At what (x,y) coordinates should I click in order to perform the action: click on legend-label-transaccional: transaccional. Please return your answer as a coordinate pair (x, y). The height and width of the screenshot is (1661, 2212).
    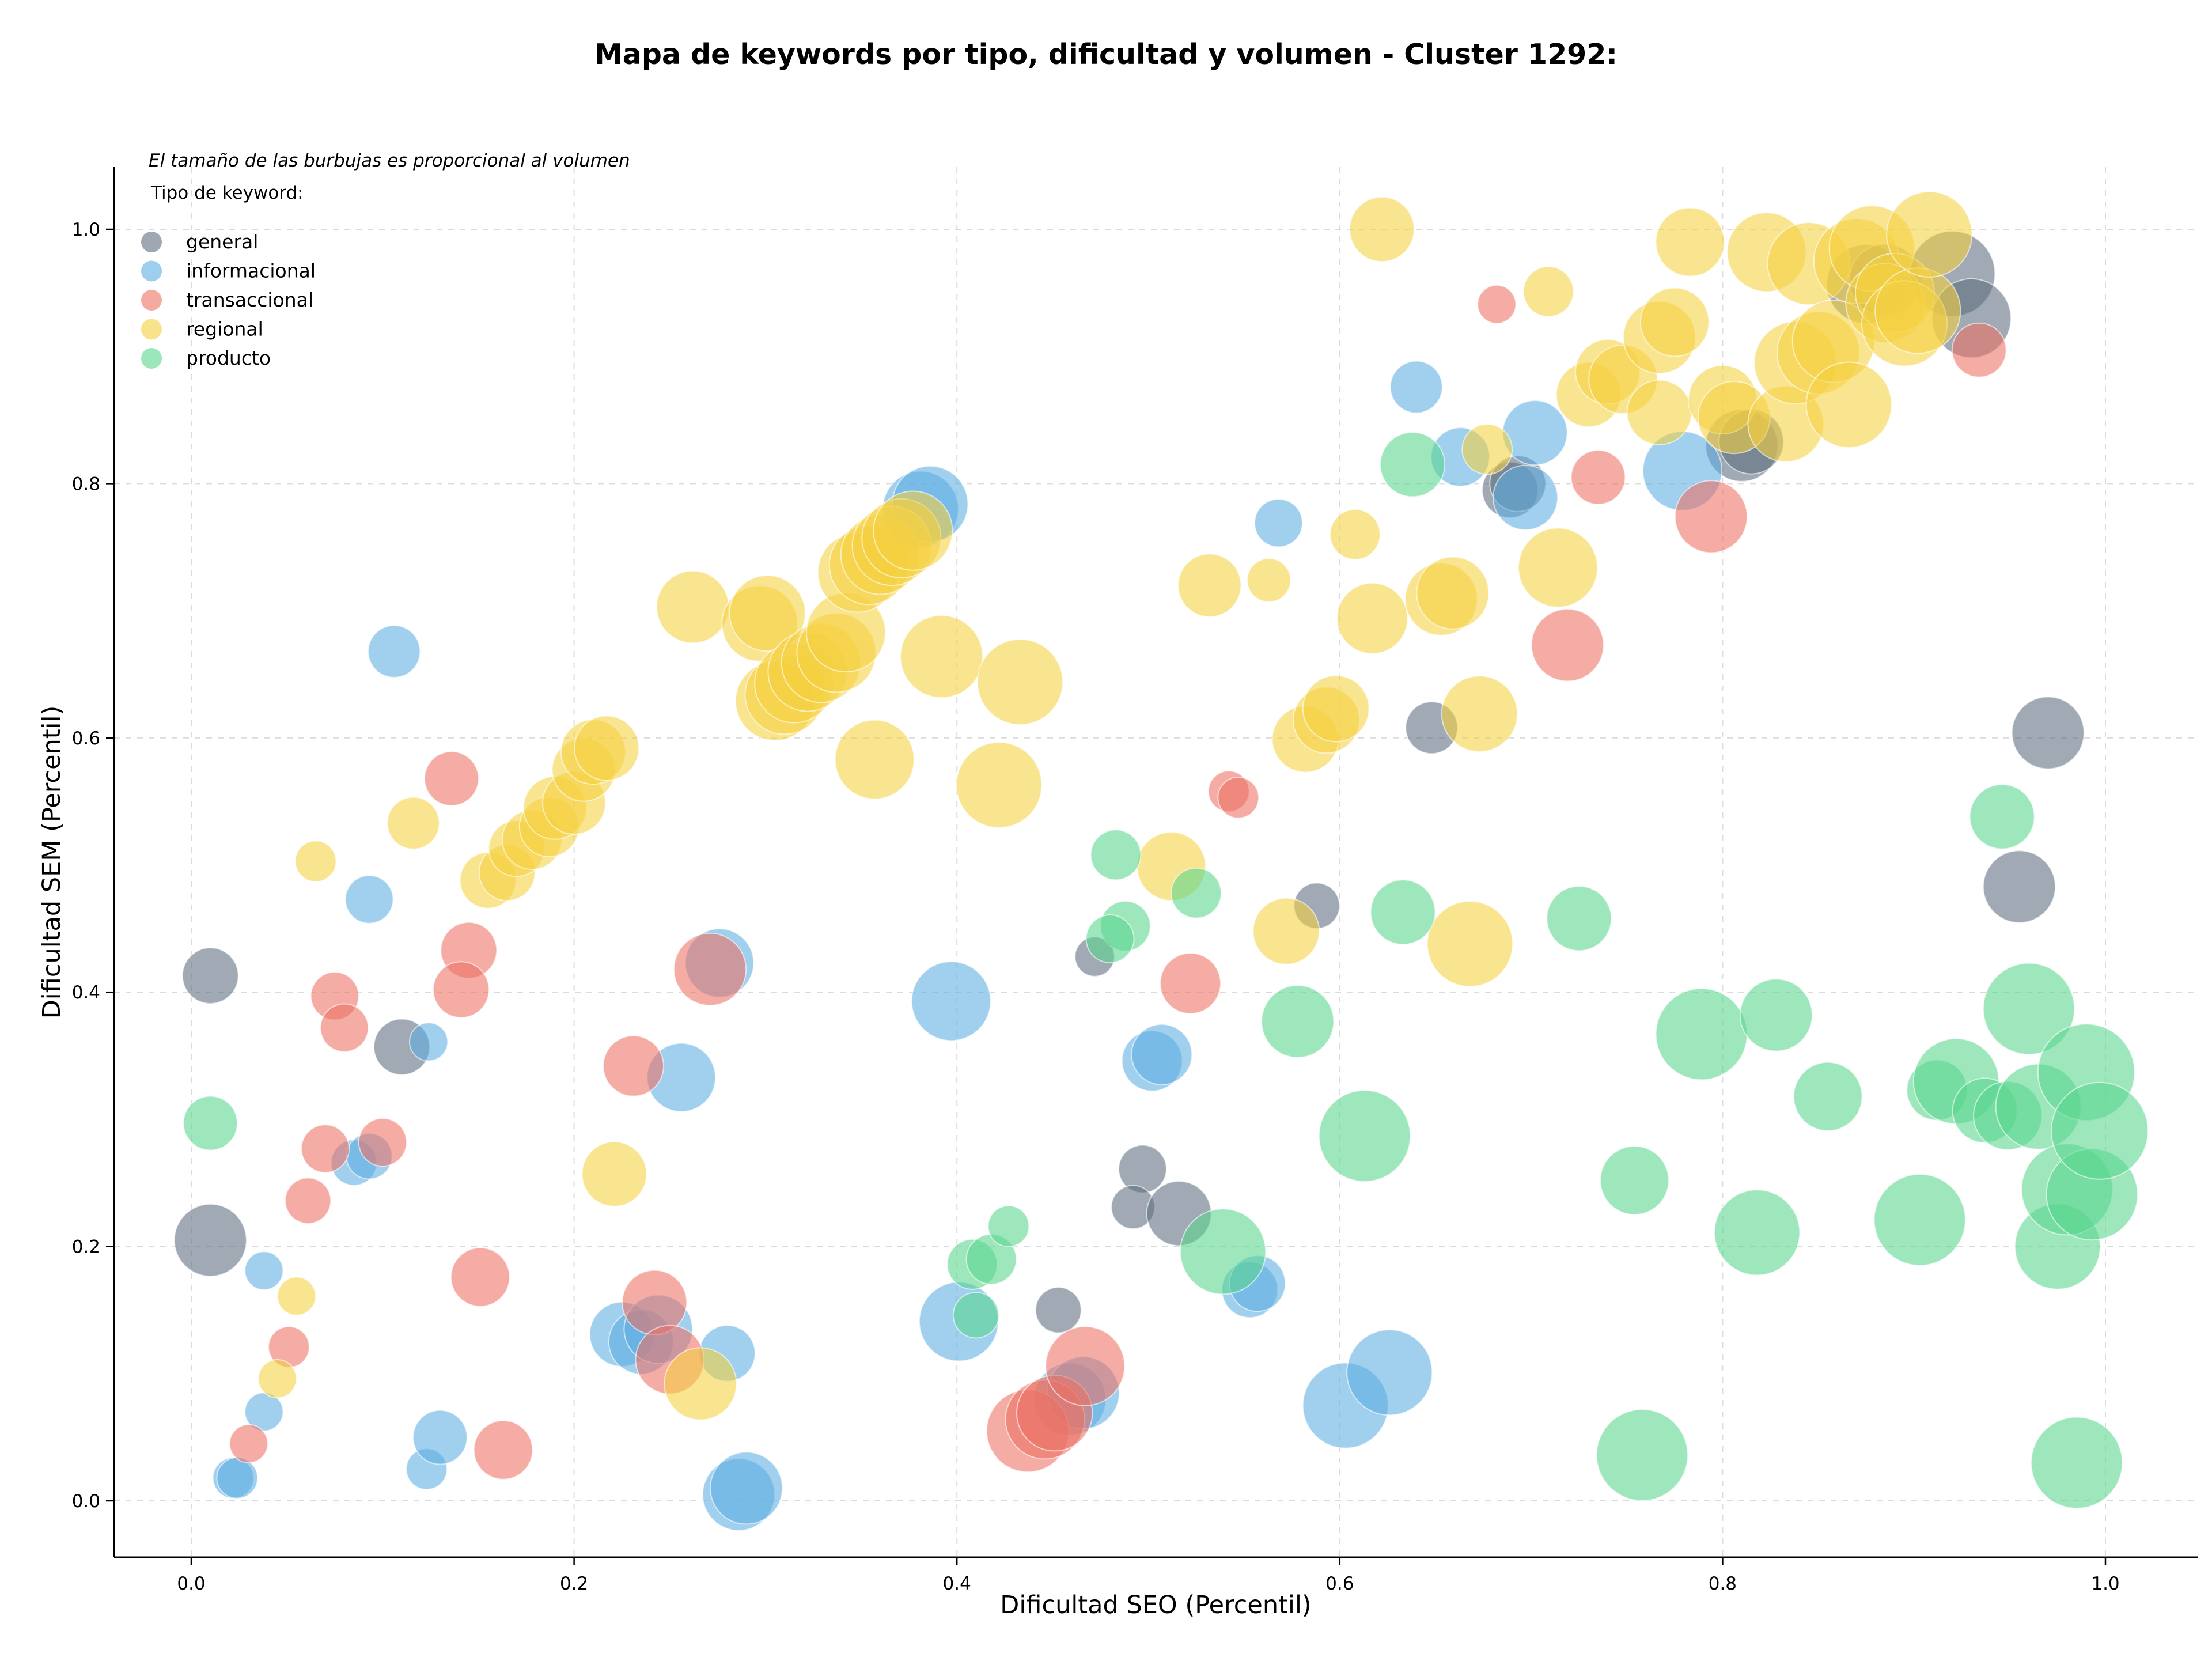
    Looking at the image, I should click on (249, 300).